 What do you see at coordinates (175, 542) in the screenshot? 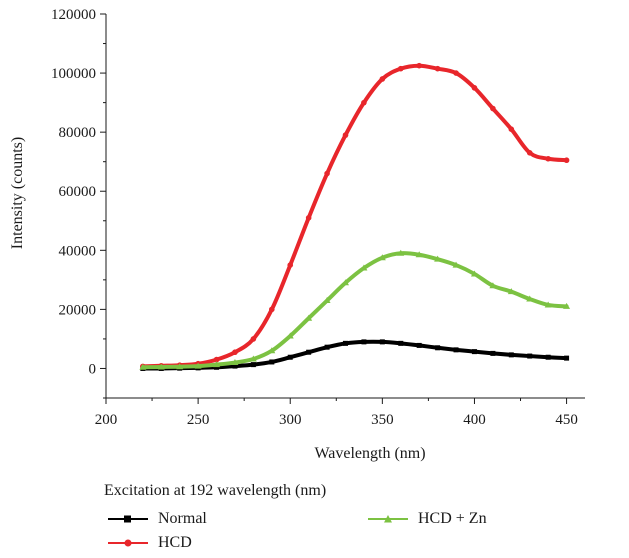
I see `legend-label-hcd: HCD` at bounding box center [175, 542].